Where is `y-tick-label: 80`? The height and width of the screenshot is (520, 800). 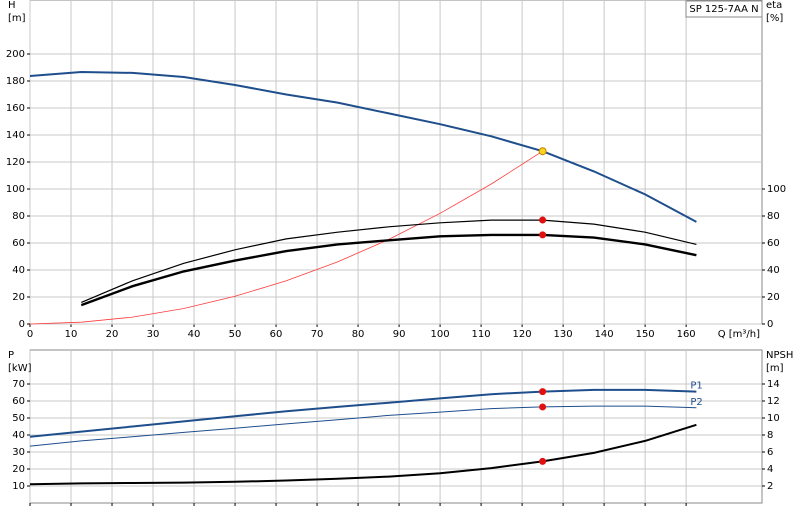
y-tick-label: 80 is located at coordinates (18, 216).